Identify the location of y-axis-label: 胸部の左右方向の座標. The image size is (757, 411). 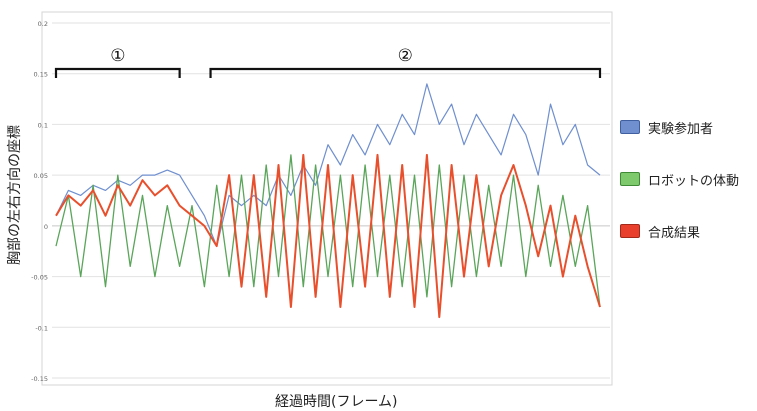
(15, 195).